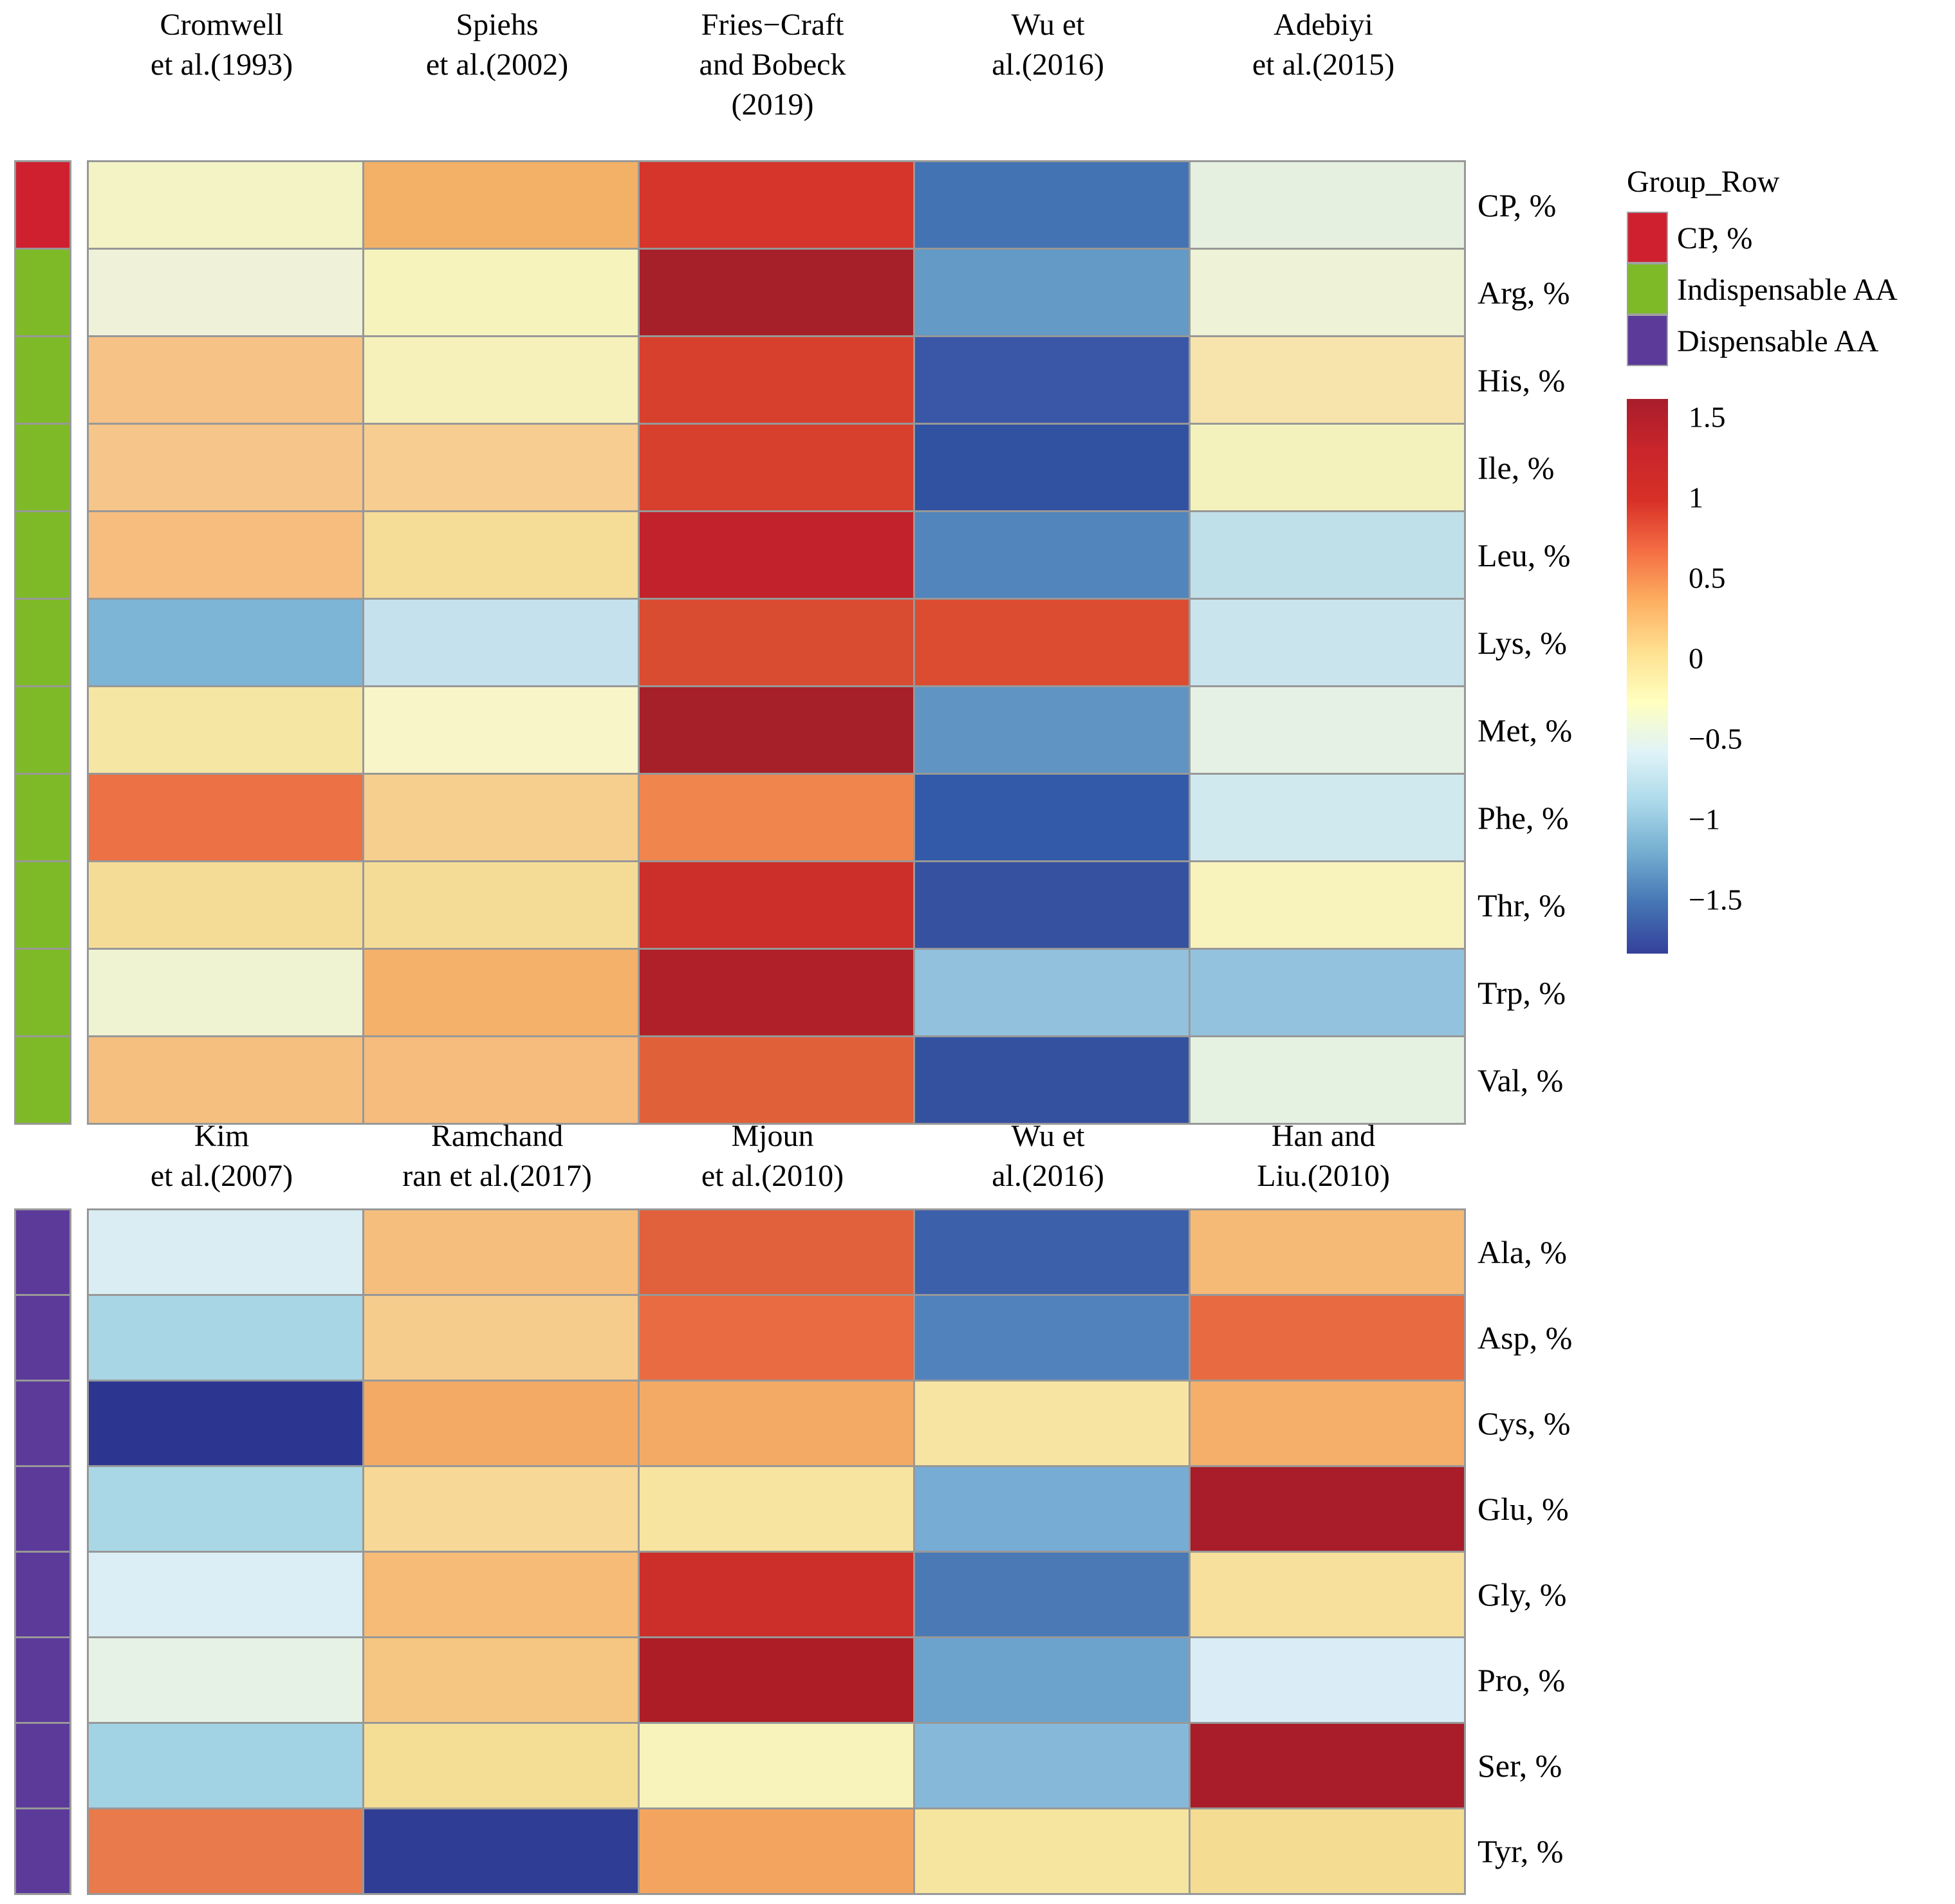 This screenshot has height=1904, width=1955. I want to click on column-header: Han and Liu.(2010), so click(1323, 1156).